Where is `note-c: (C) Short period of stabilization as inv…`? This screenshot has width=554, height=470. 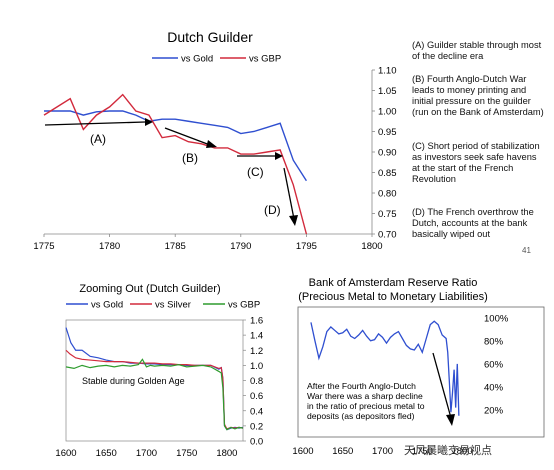 note-c: (C) Short period of stabilization as inv… is located at coordinates (476, 162).